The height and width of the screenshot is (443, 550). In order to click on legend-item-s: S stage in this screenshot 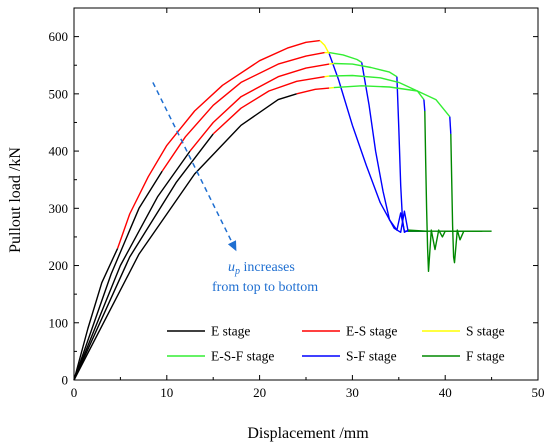, I will do `click(463, 331)`.